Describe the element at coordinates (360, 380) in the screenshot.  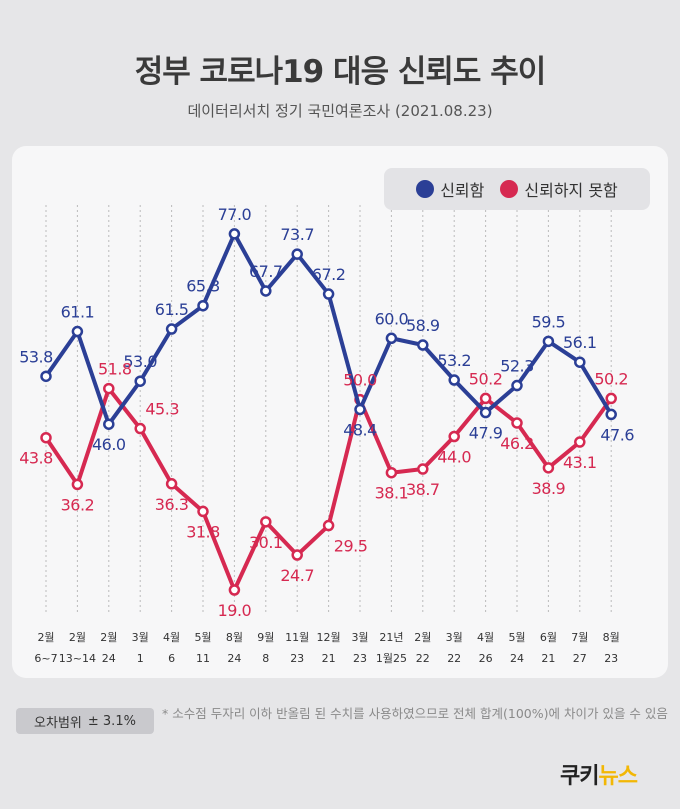
I see `distrust-data-label: 50.0` at that location.